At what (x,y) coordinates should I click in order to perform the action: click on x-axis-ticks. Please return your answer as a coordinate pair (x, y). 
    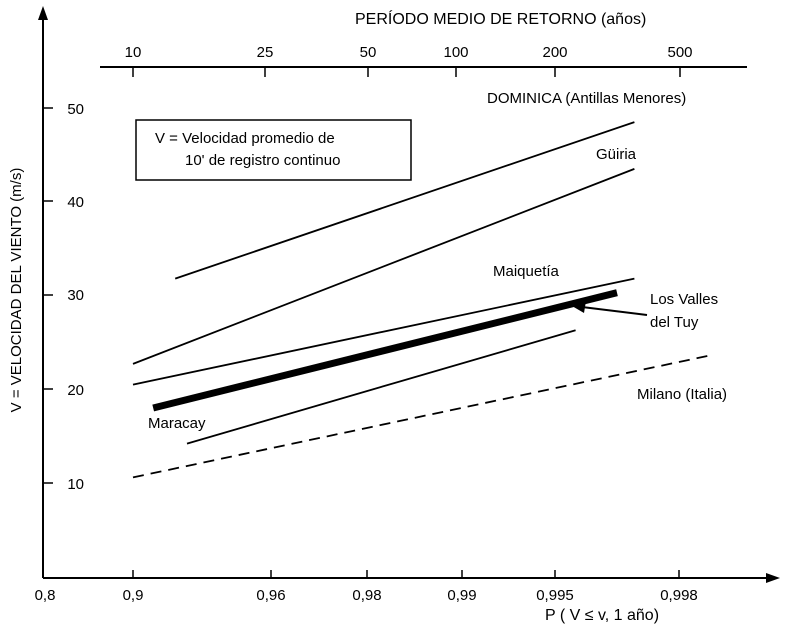
    Looking at the image, I should click on (406, 574).